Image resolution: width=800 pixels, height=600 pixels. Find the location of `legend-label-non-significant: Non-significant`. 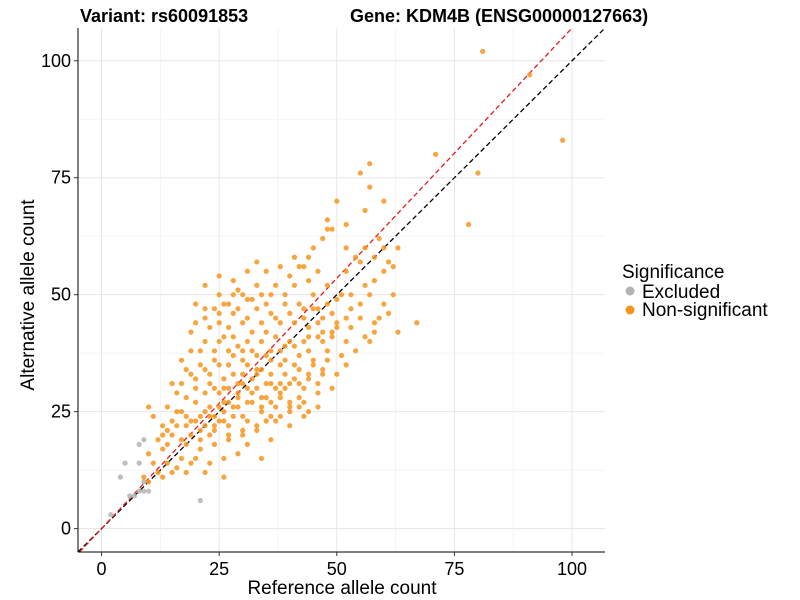

legend-label-non-significant: Non-significant is located at coordinates (705, 310).